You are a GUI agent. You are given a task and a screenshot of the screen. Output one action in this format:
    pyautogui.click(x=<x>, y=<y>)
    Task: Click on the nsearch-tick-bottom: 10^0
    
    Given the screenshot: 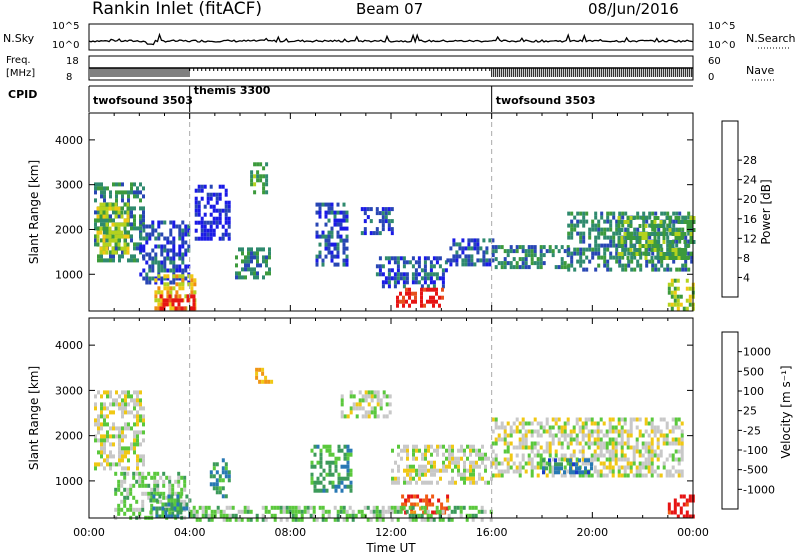 What is the action you would take?
    pyautogui.click(x=721, y=45)
    